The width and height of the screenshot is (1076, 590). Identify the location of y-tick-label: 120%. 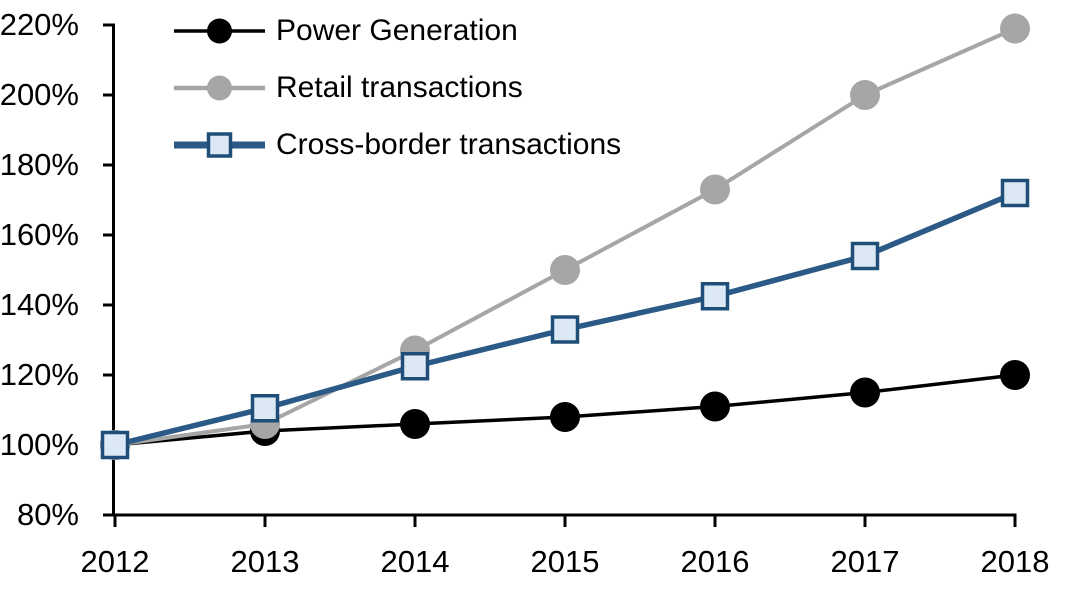
(39, 374).